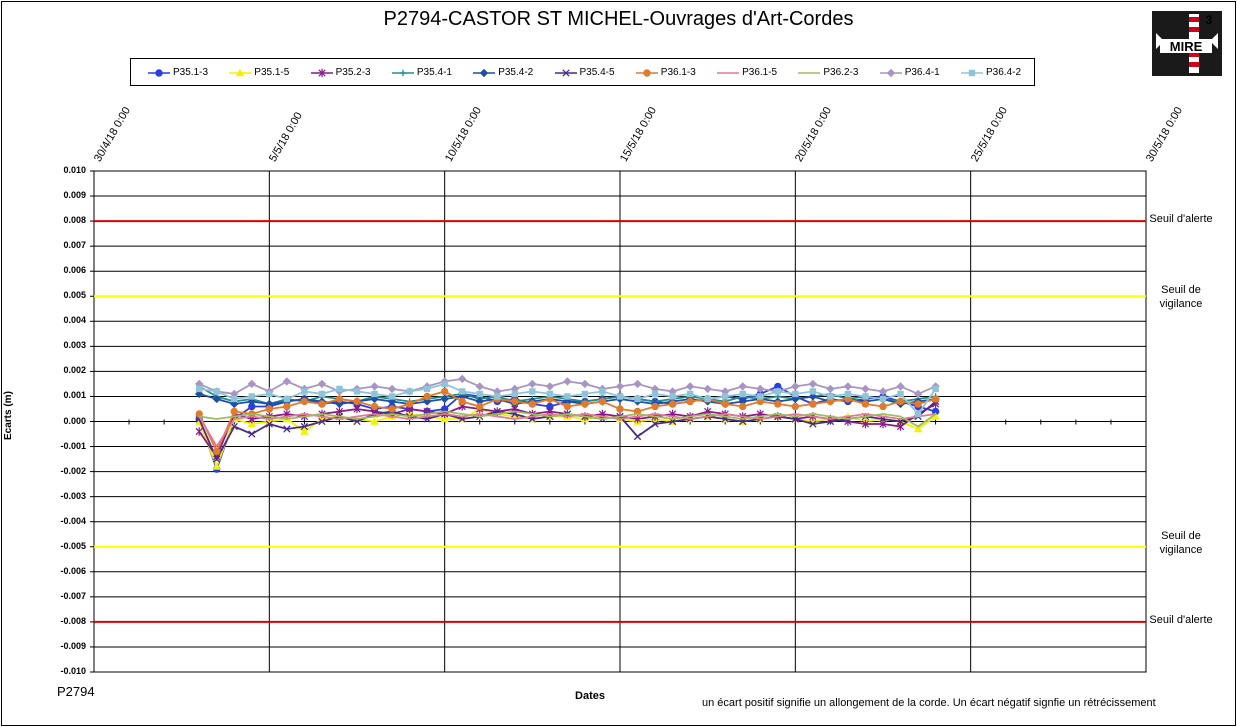 Image resolution: width=1237 pixels, height=727 pixels. What do you see at coordinates (74, 320) in the screenshot?
I see `y-tick-label: 0.004` at bounding box center [74, 320].